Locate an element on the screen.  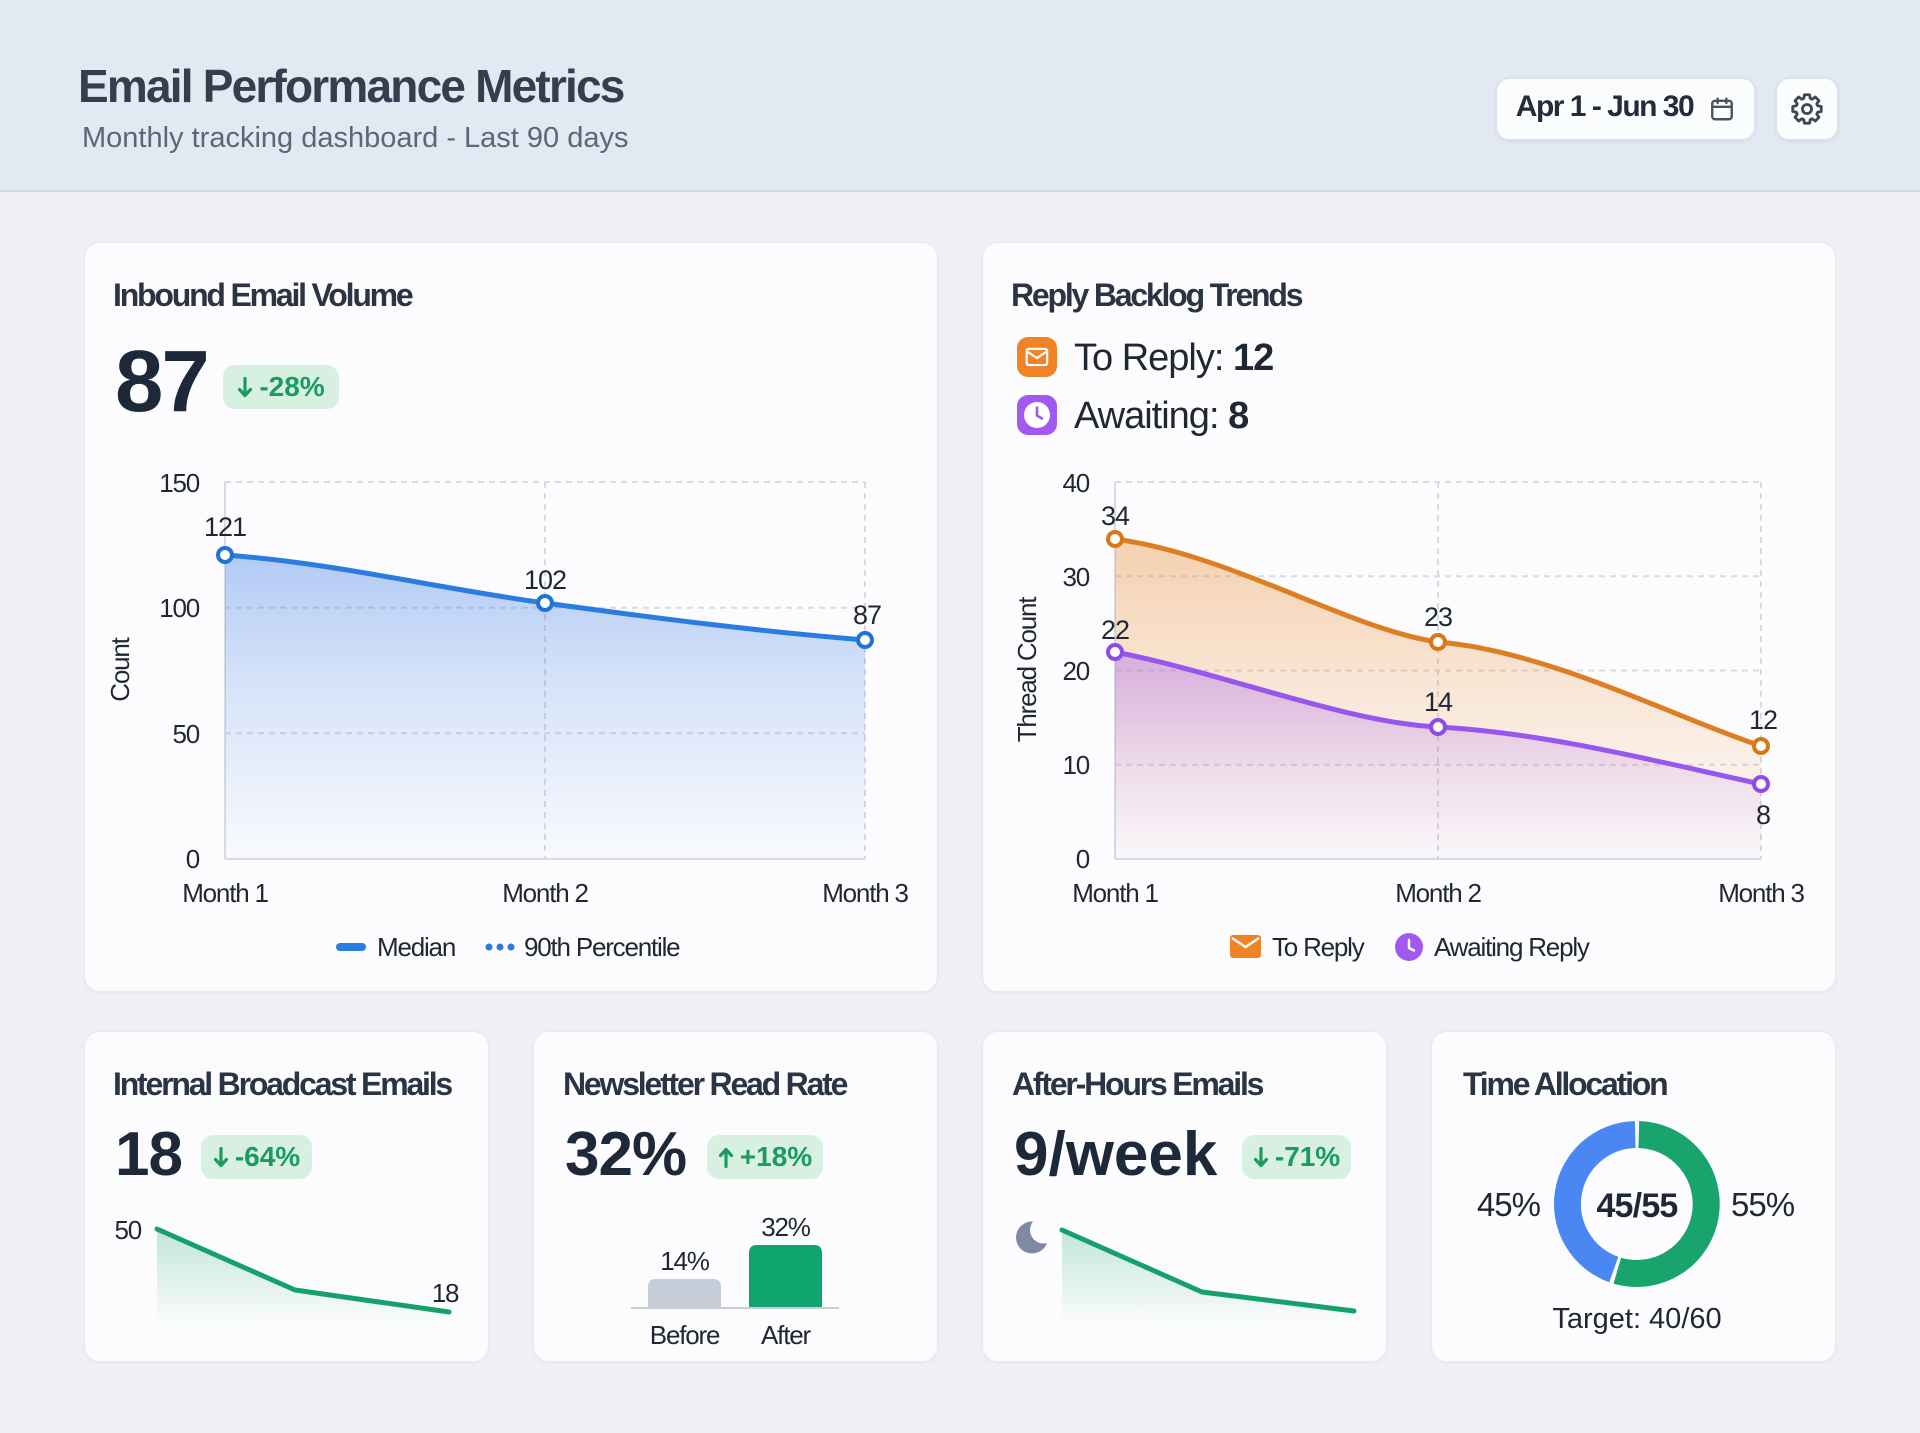
svg-text: Count is located at coordinates (120, 668).